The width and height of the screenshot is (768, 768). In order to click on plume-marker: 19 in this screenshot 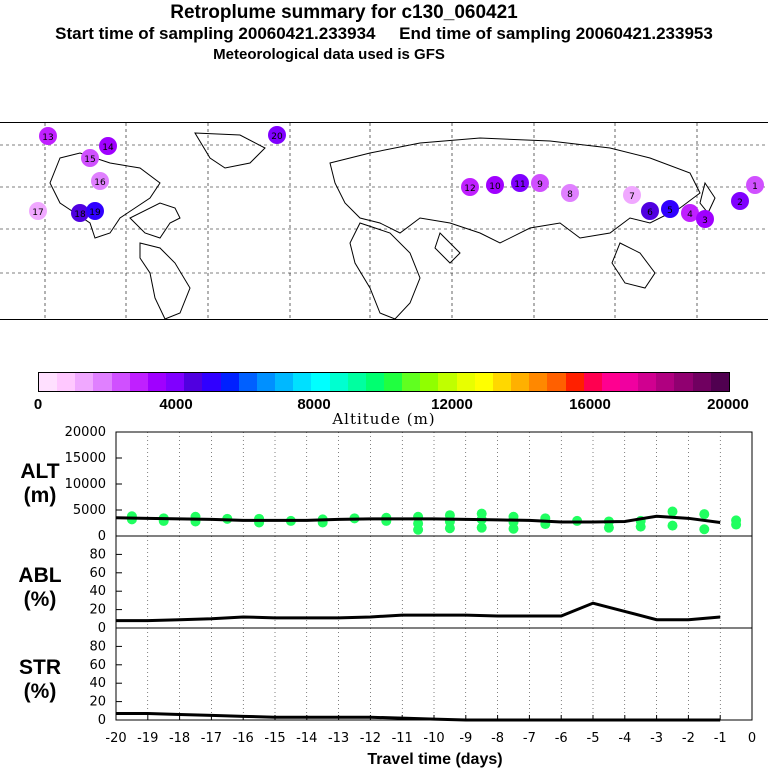, I will do `click(95, 211)`.